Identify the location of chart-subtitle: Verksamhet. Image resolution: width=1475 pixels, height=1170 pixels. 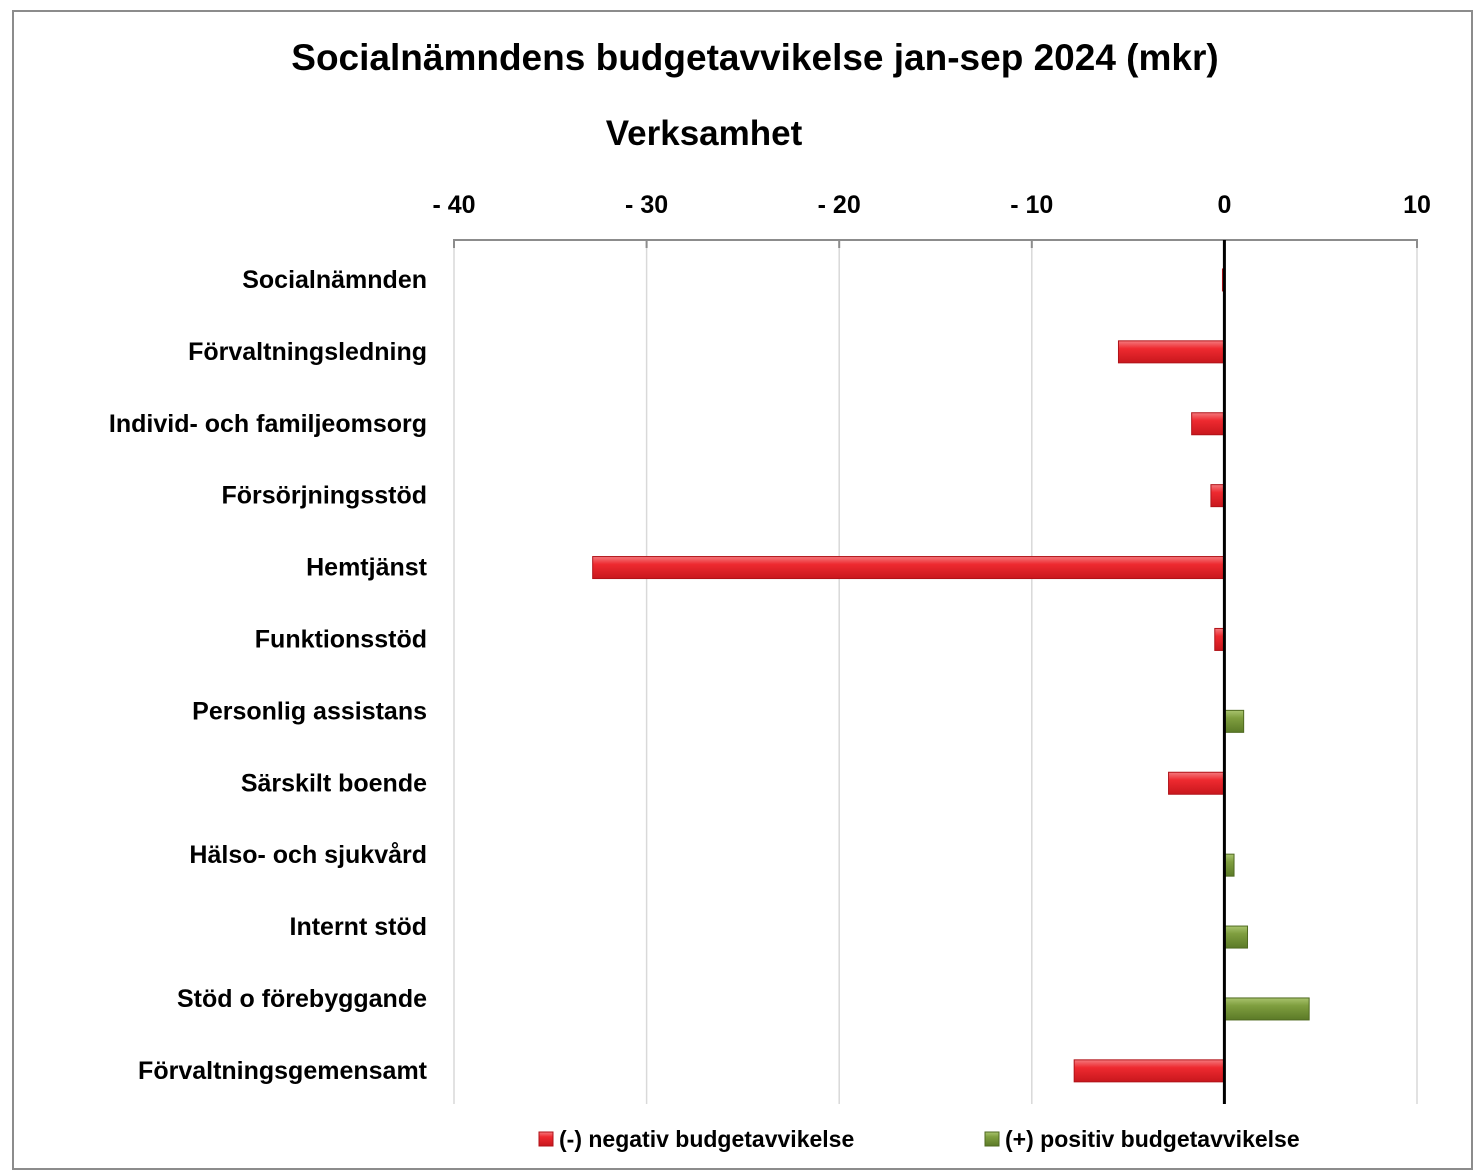
(704, 133).